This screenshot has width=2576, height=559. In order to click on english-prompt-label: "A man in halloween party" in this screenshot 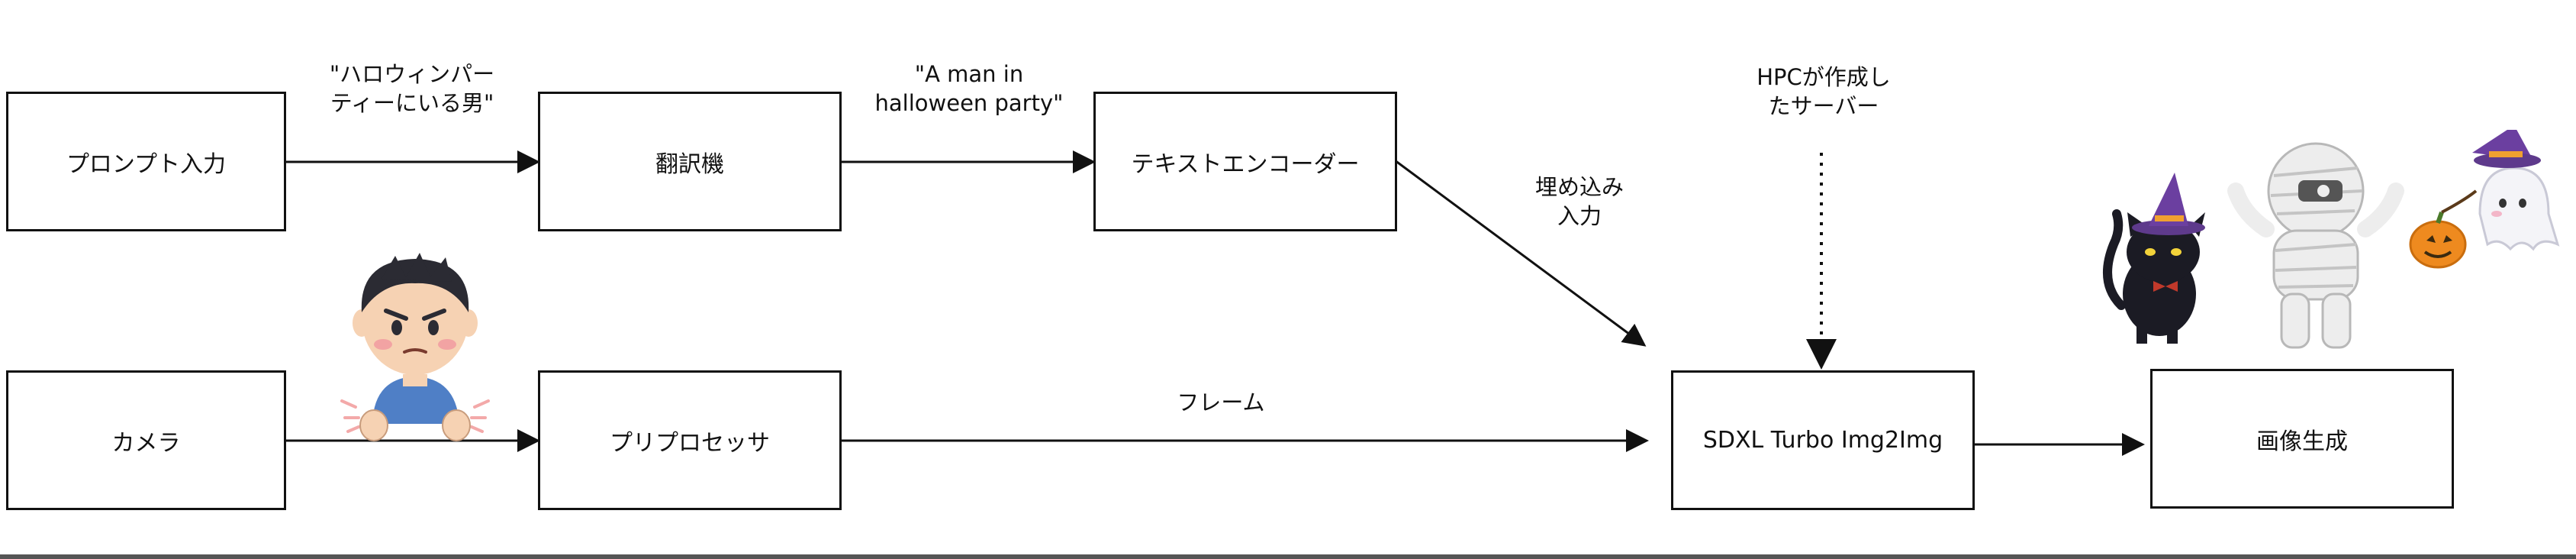, I will do `click(969, 88)`.